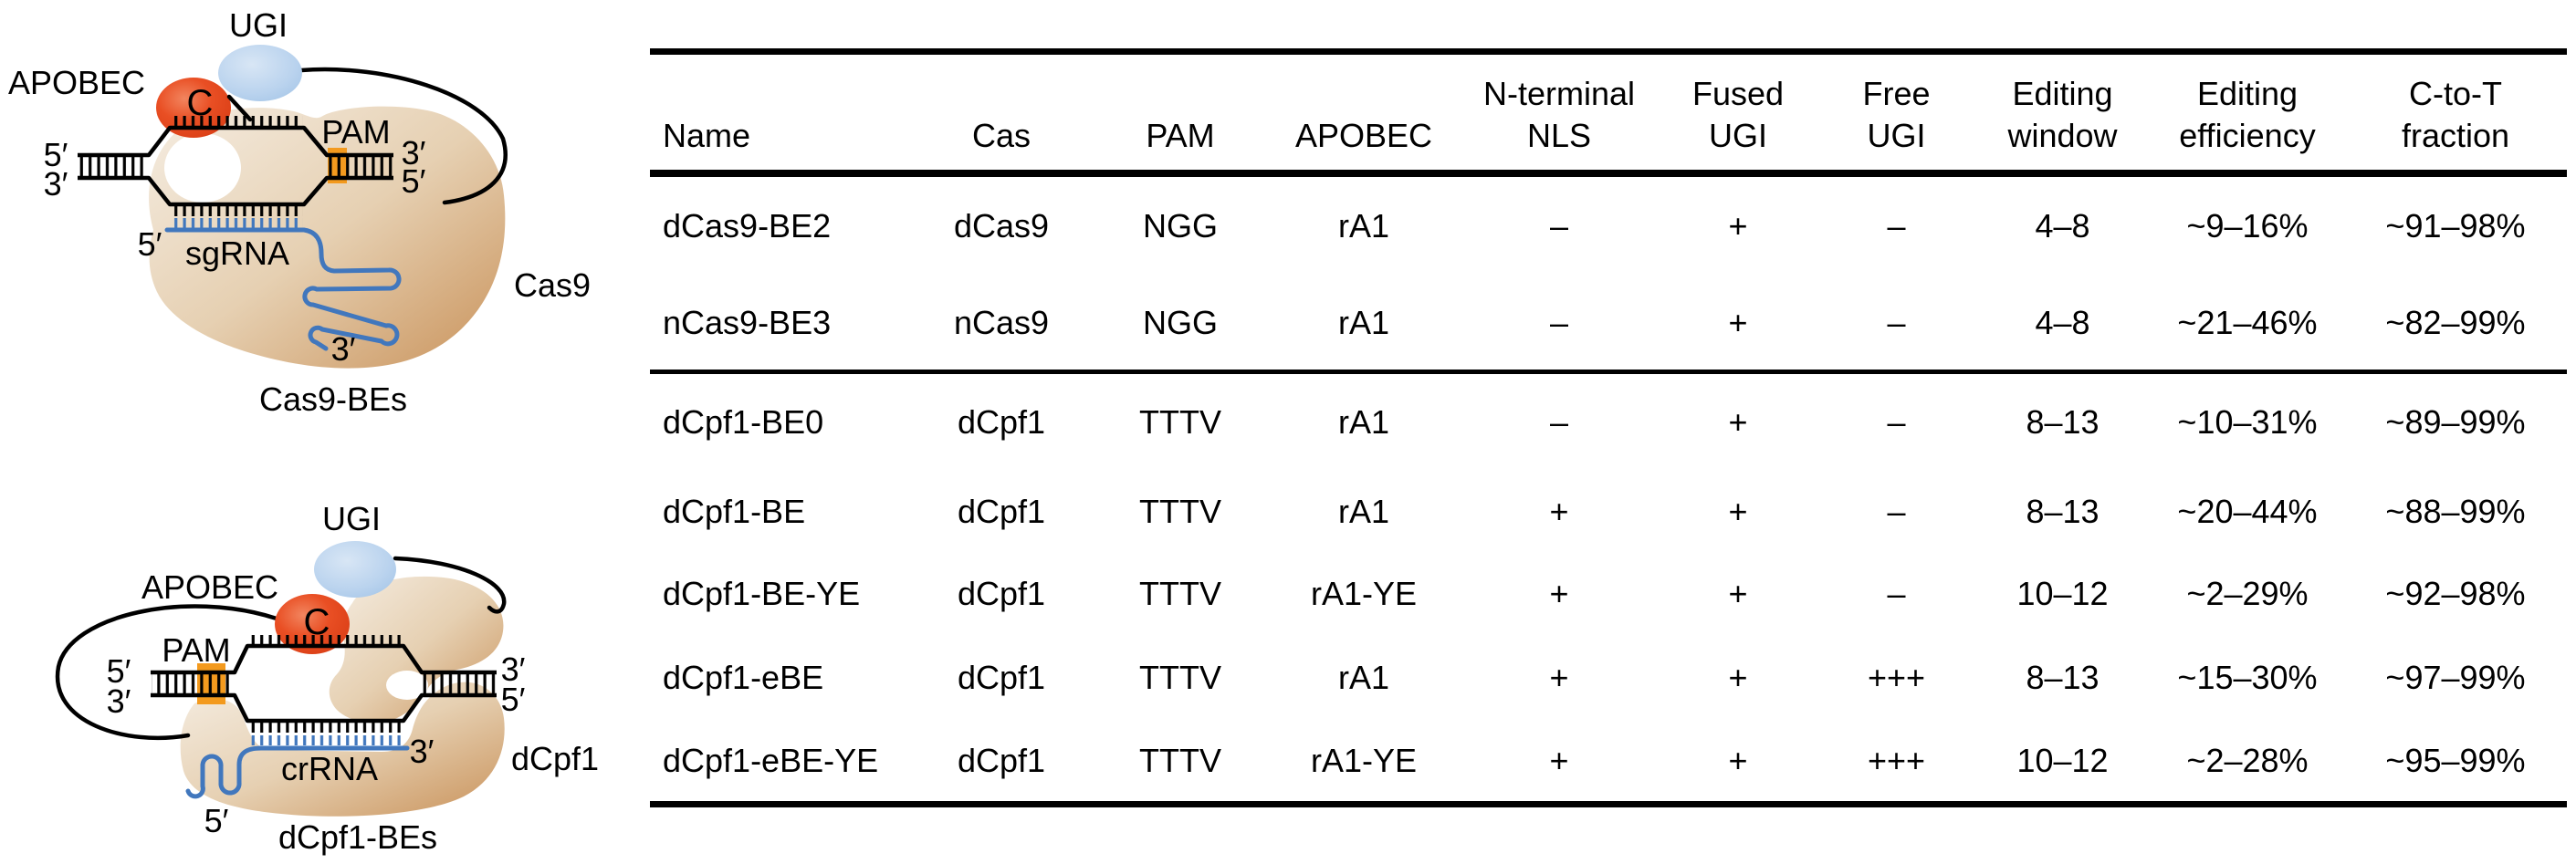 The height and width of the screenshot is (864, 2576). I want to click on apobec-linker-curve, so click(167, 673).